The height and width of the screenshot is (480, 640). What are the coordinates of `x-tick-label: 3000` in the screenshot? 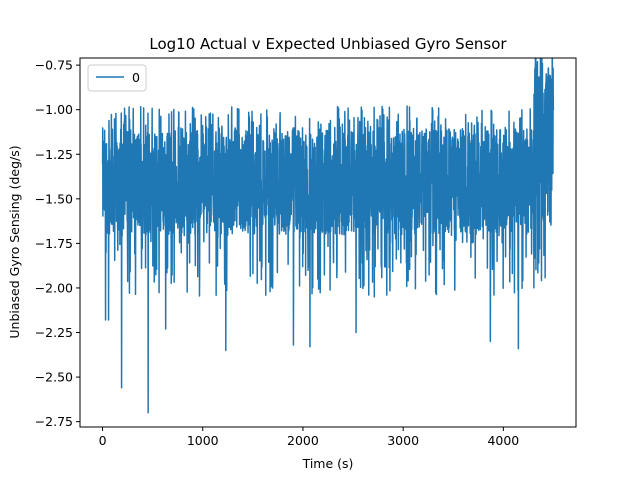 It's located at (403, 440).